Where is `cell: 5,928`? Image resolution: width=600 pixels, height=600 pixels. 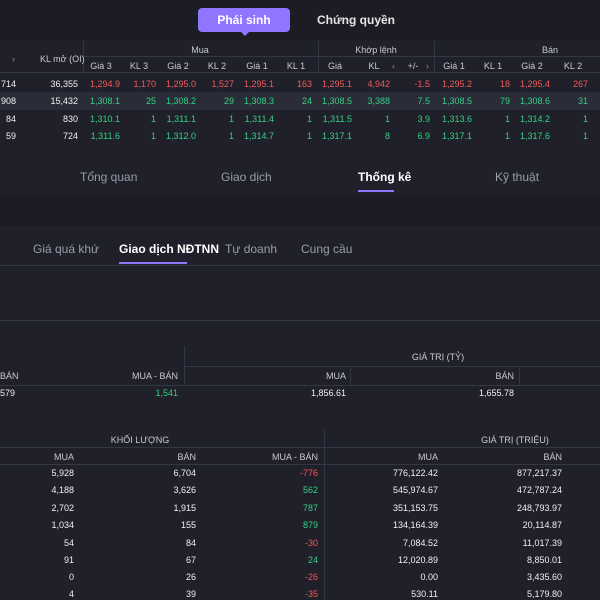 cell: 5,928 is located at coordinates (62, 473).